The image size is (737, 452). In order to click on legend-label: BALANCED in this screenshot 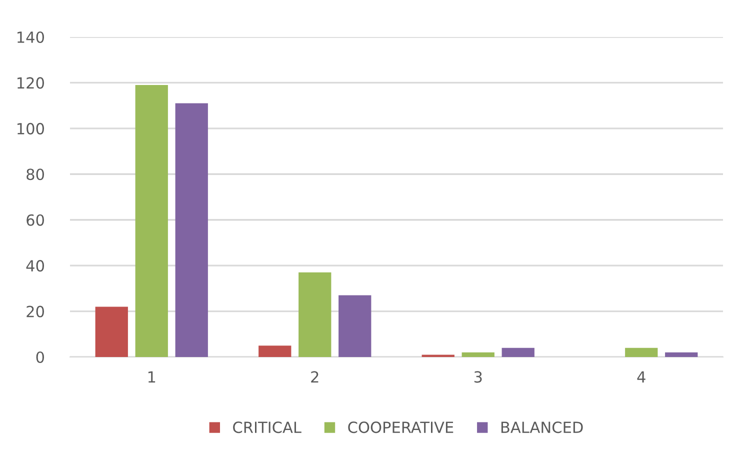, I will do `click(542, 428)`.